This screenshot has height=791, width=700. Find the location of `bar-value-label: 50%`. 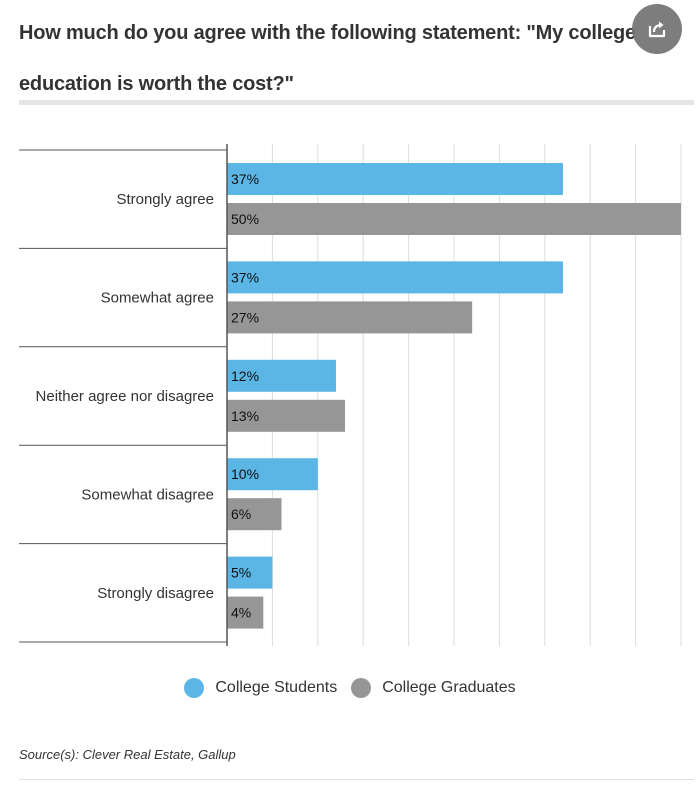

bar-value-label: 50% is located at coordinates (245, 219).